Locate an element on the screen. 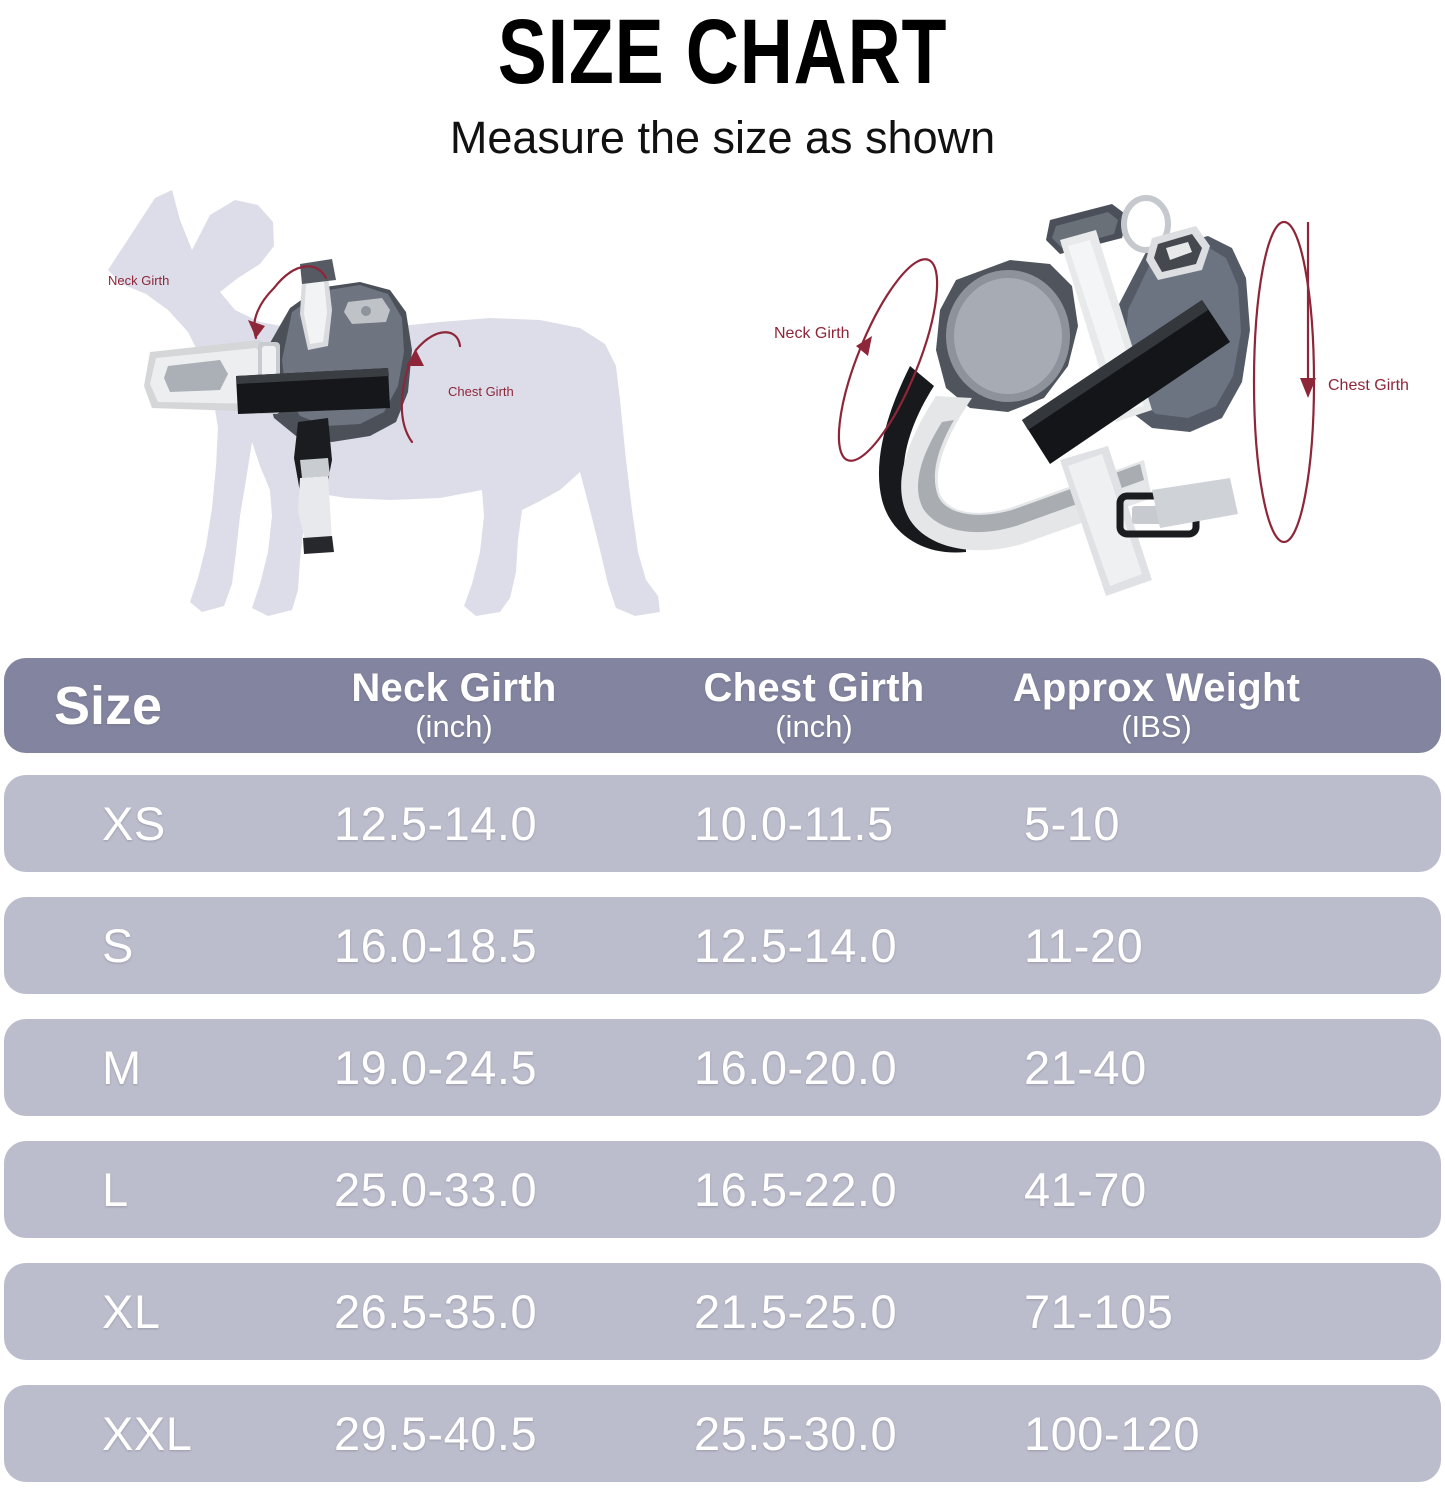 The image size is (1445, 1507). cell-neck-girth: 25.0-33.0 is located at coordinates (454, 1189).